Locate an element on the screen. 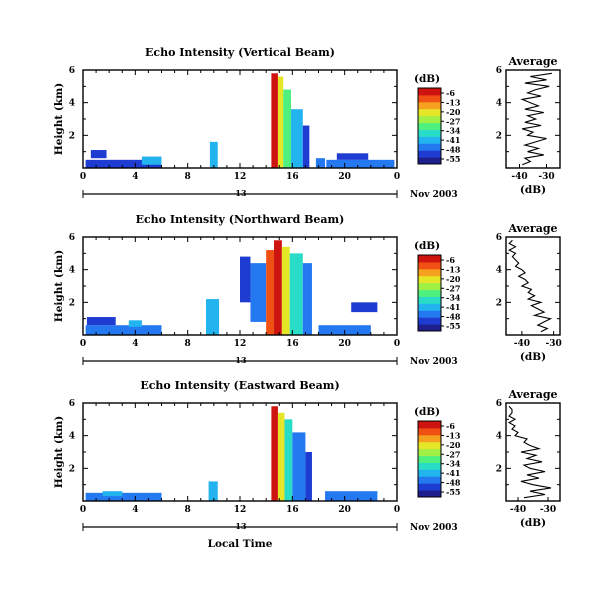 Image resolution: width=614 pixels, height=598 pixels. colorbar-tick-label: -34 is located at coordinates (453, 131).